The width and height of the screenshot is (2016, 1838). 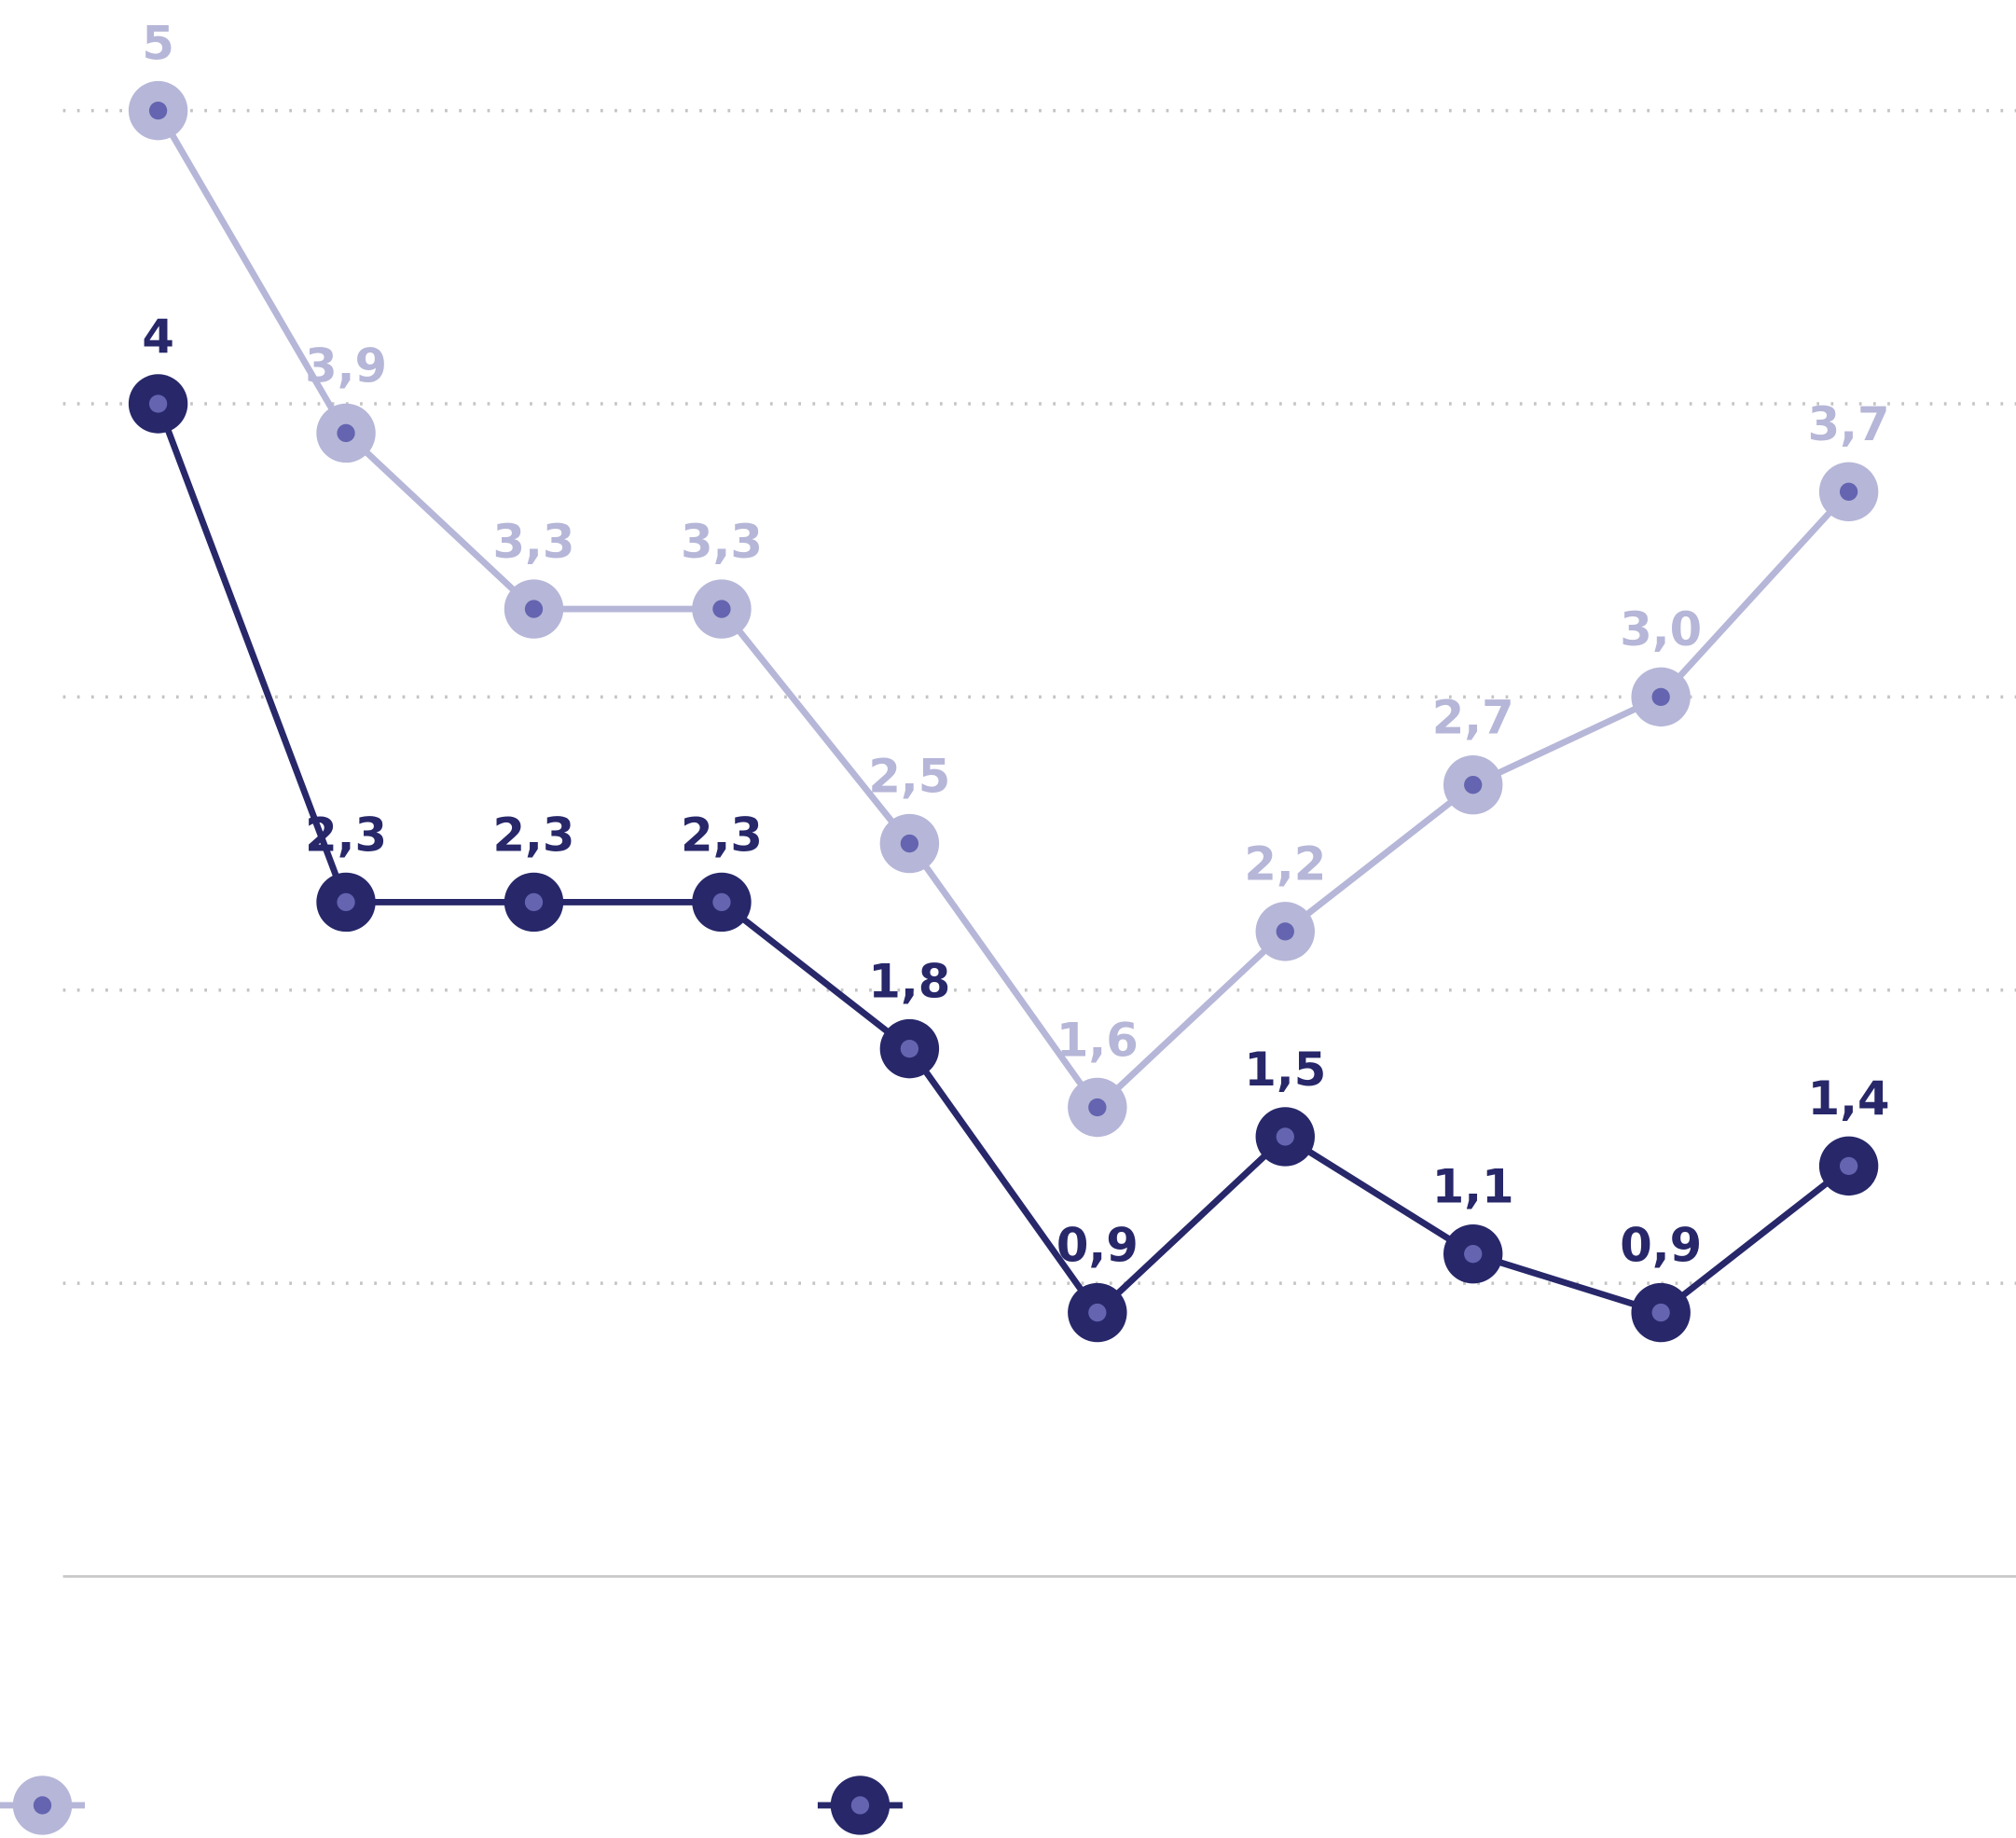 I want to click on data-label: 3,0, so click(x=1661, y=629).